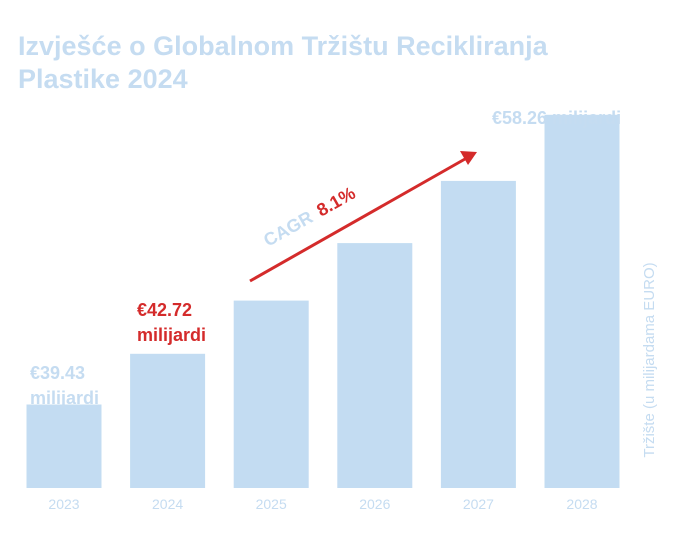 Image resolution: width=674 pixels, height=542 pixels. I want to click on data-label-2024: €42.72 milijardi, so click(171, 322).